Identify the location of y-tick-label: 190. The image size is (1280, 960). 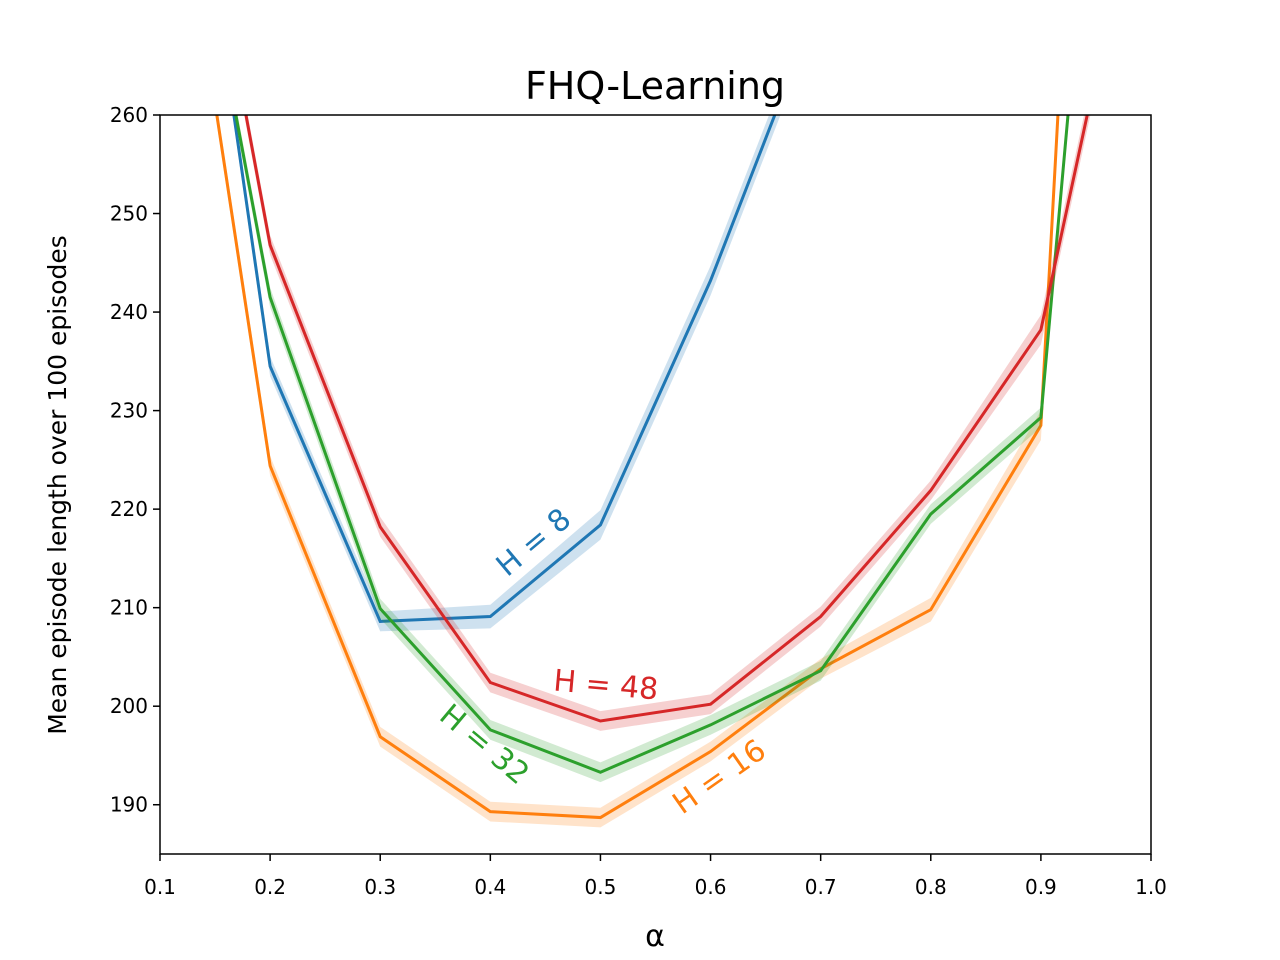
(129, 805).